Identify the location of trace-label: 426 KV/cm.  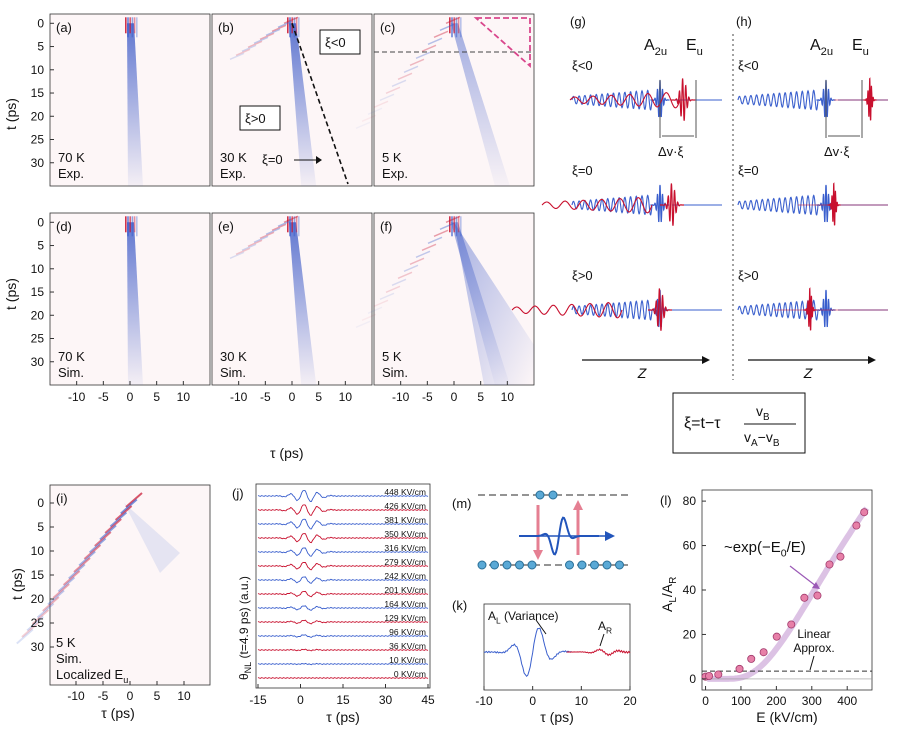
(405, 506).